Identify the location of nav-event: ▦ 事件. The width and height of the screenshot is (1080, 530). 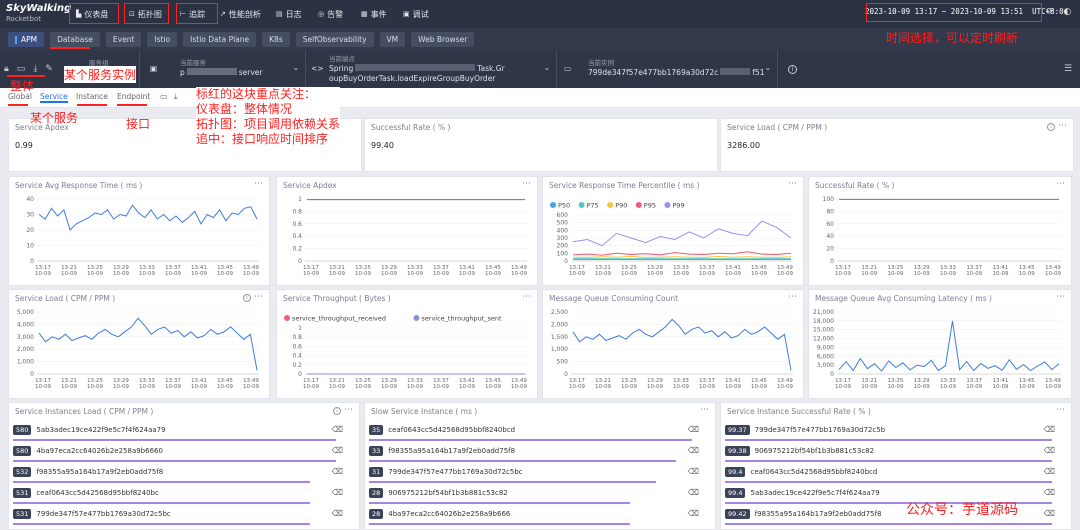
(374, 14).